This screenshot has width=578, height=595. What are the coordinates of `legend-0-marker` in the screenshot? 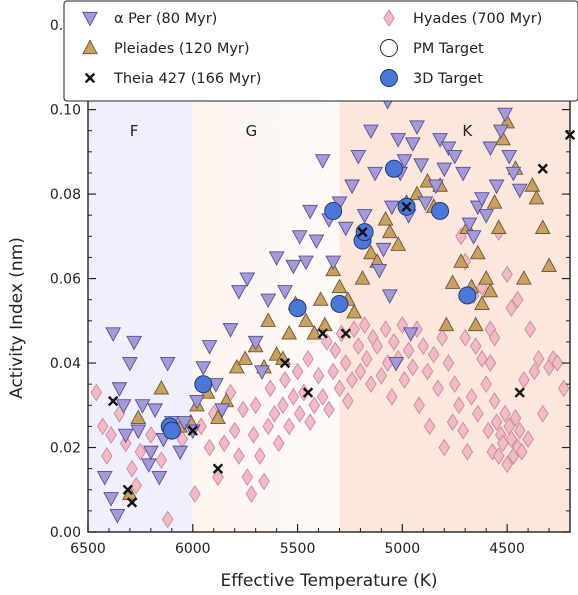 It's located at (90, 19).